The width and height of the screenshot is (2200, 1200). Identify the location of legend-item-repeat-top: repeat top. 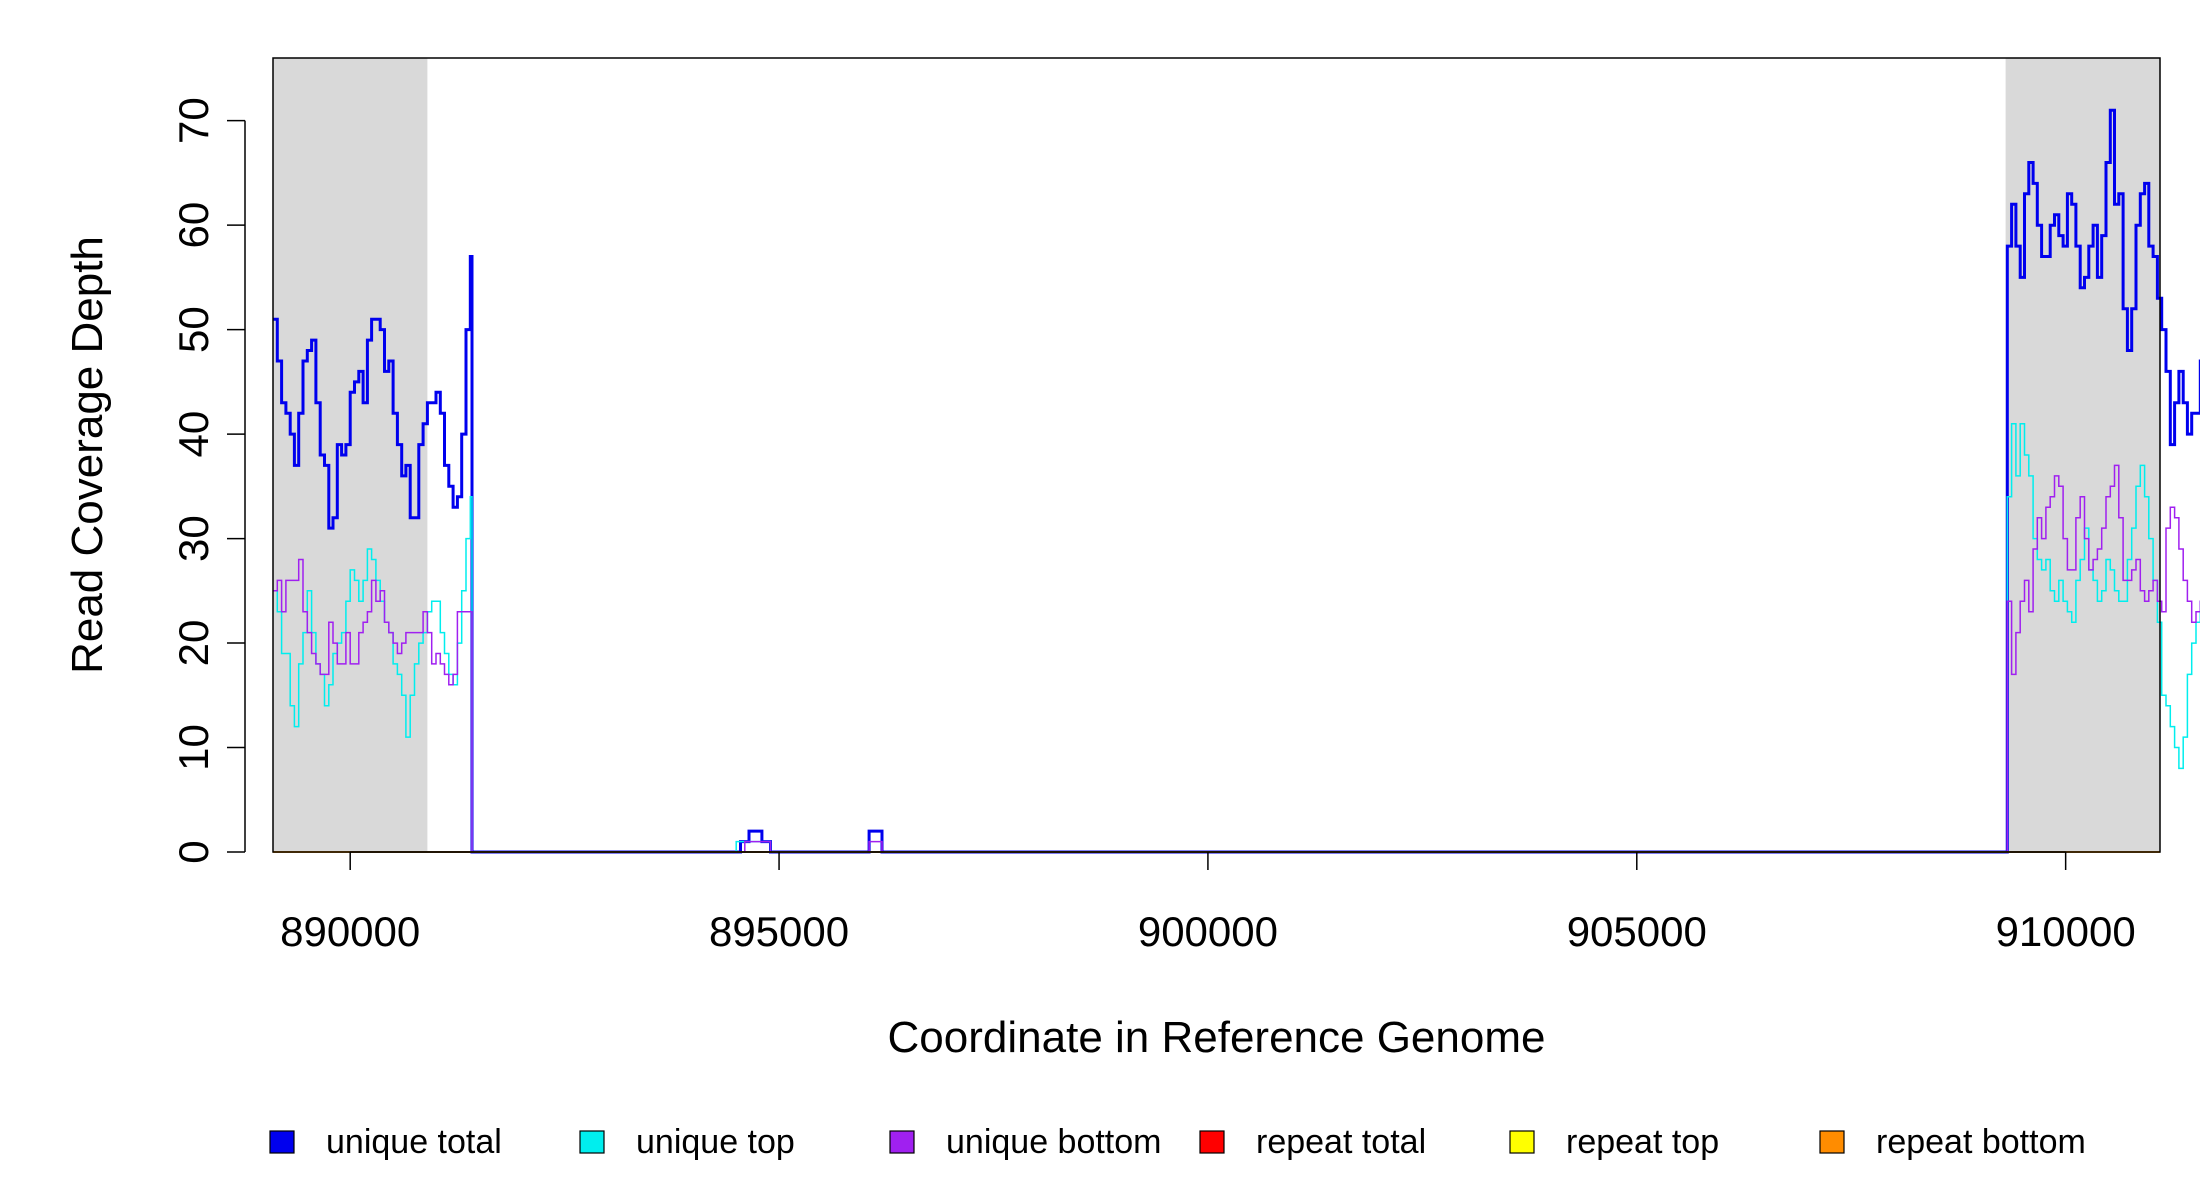
(1614, 1142).